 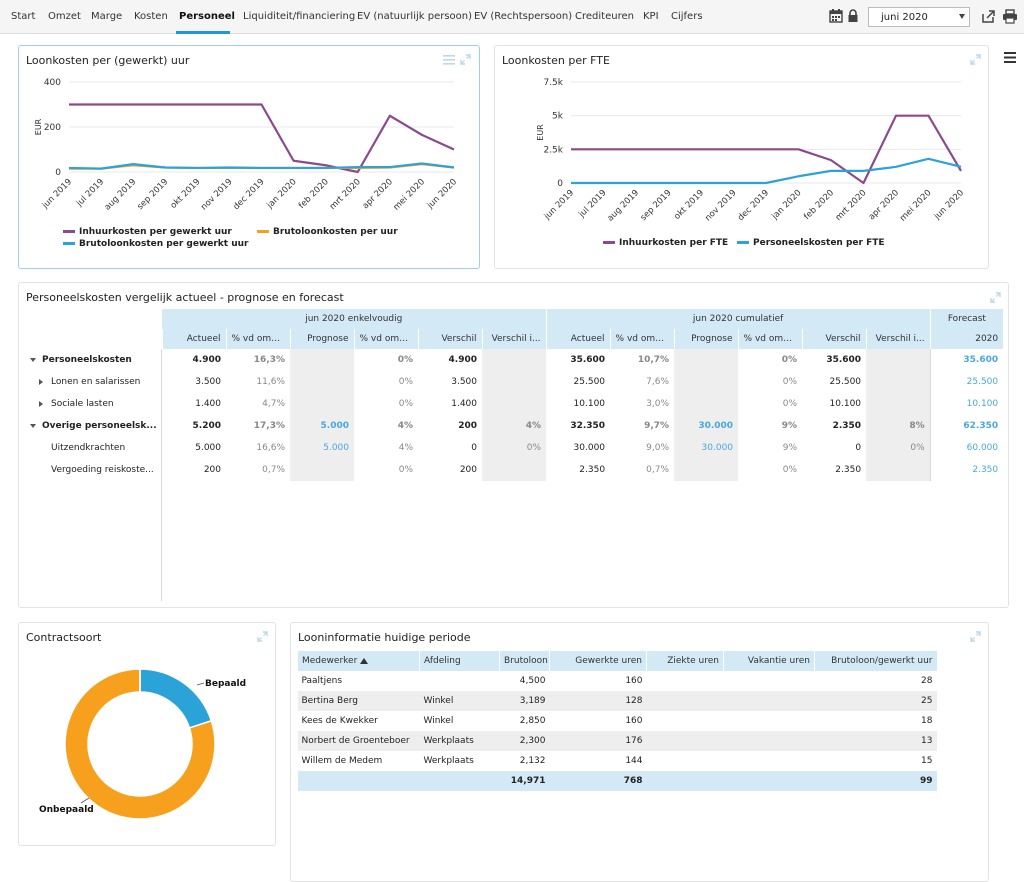 I want to click on table-cell: 30.000, so click(x=589, y=448).